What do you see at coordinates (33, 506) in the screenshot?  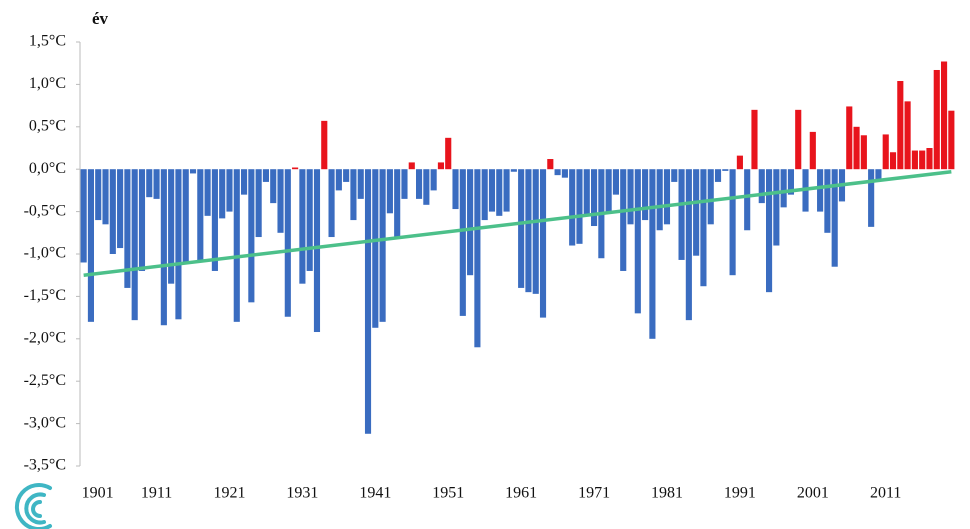 I see `logo` at bounding box center [33, 506].